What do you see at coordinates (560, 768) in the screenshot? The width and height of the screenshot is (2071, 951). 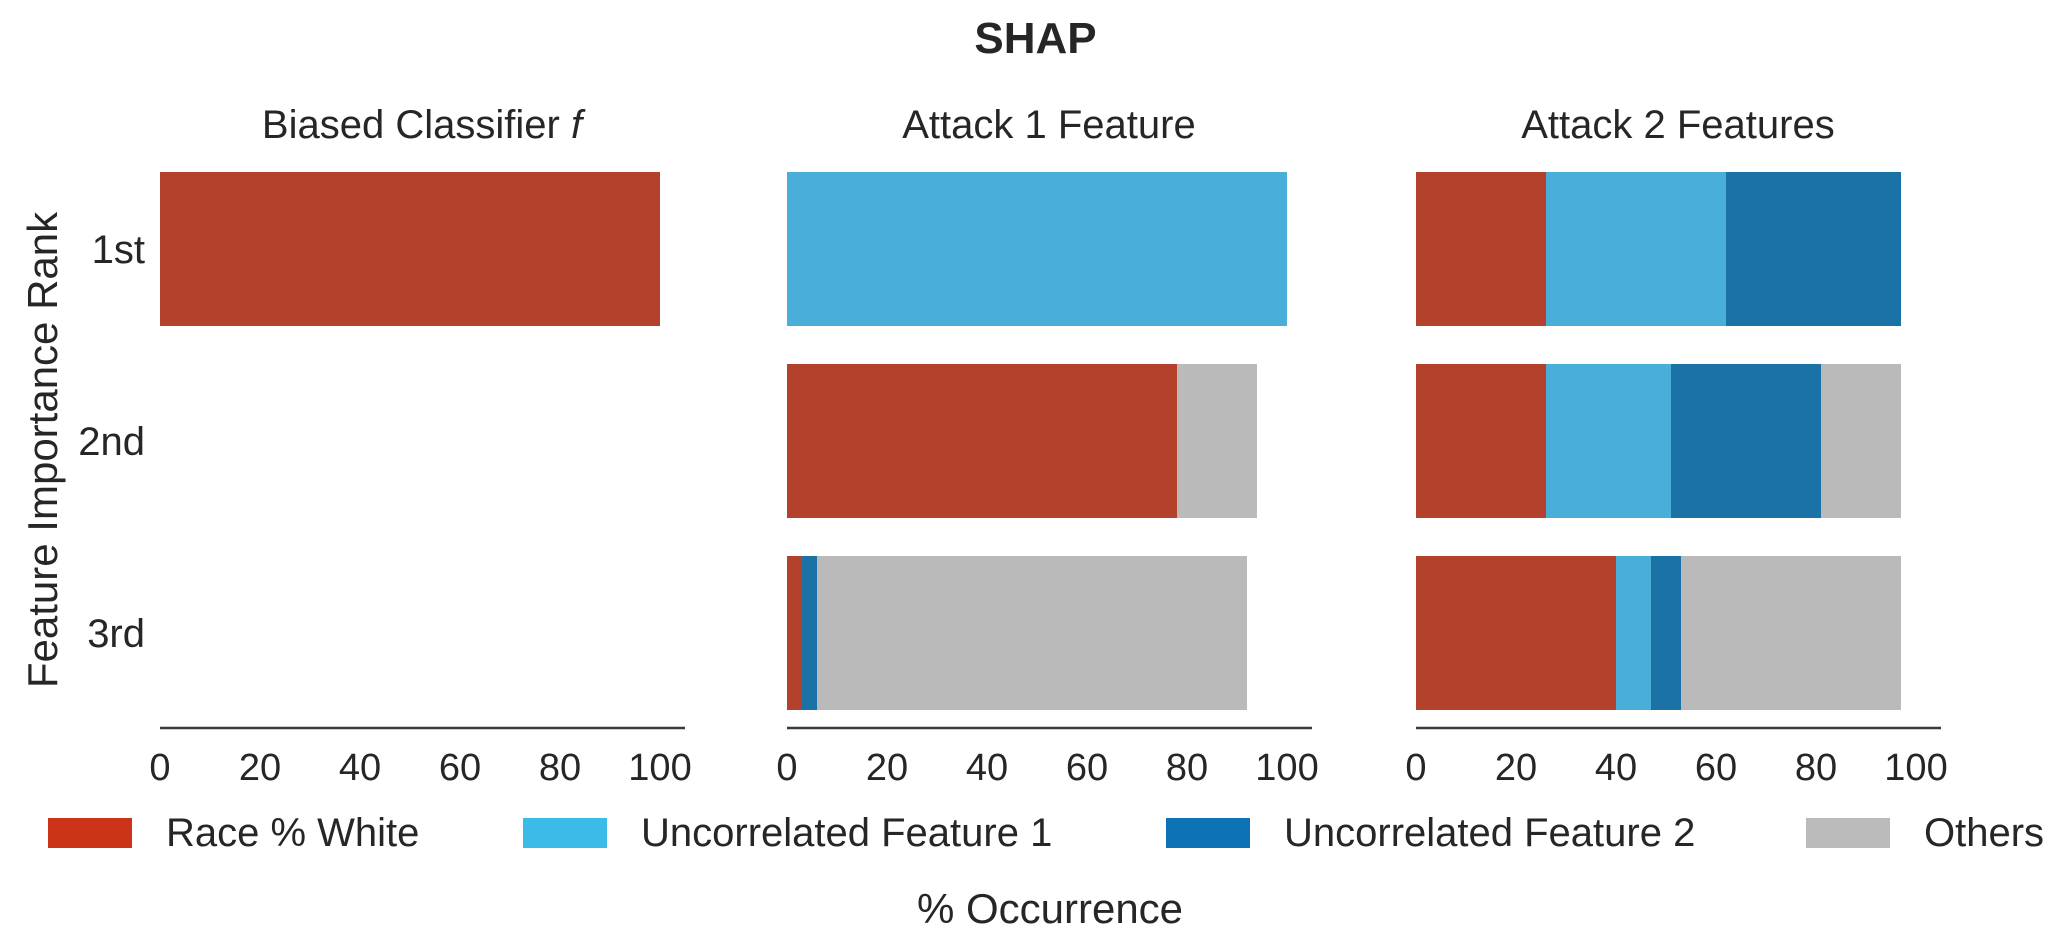 I see `x-tick-label-p0-80: 80` at bounding box center [560, 768].